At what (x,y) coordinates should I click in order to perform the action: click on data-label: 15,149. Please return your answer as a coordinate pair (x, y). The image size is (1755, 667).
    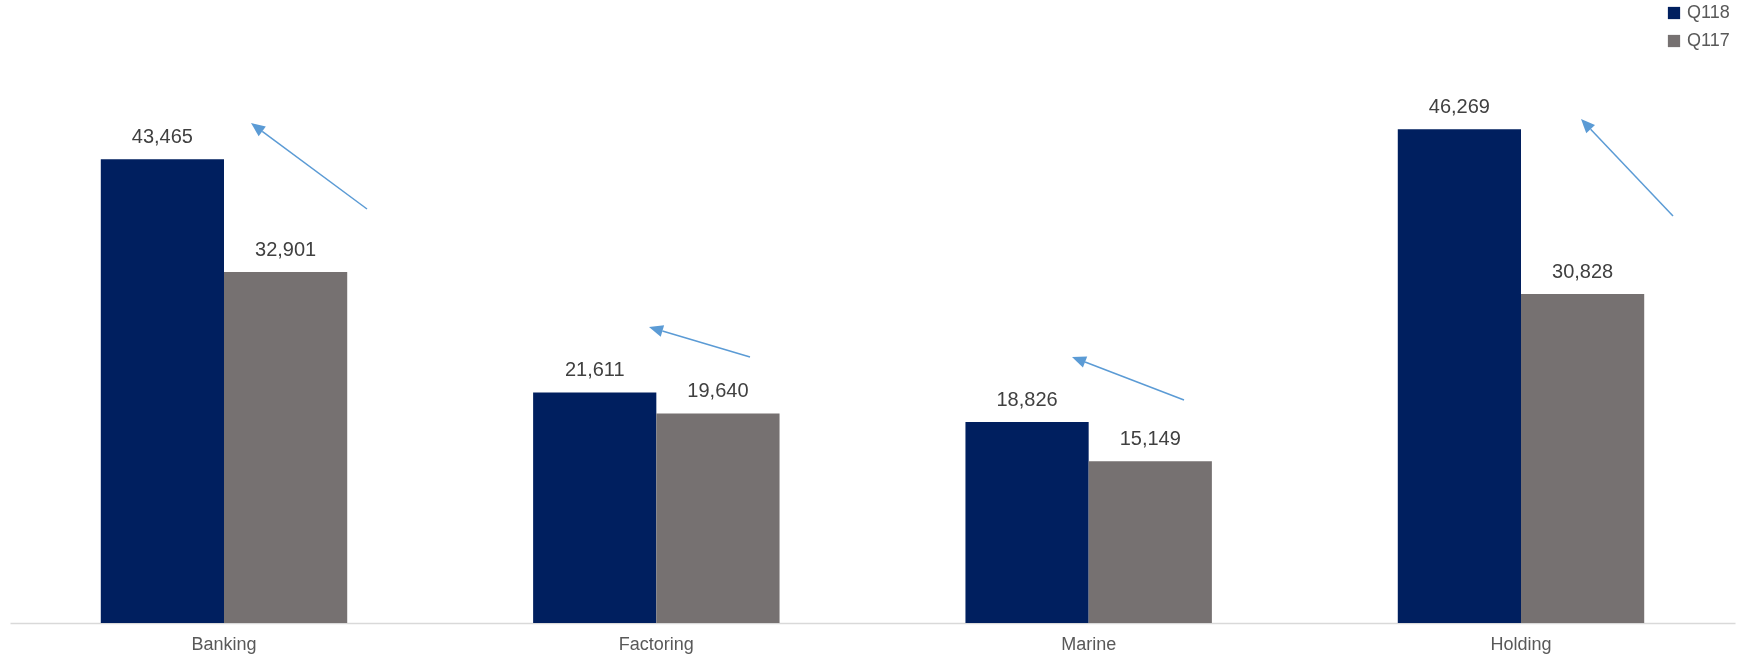
    Looking at the image, I should click on (1150, 438).